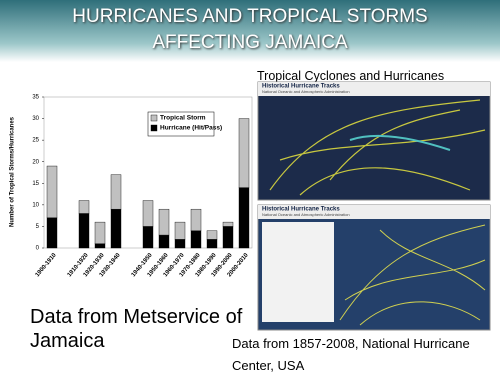 The image size is (500, 375). What do you see at coordinates (183, 118) in the screenshot?
I see `legend-label: Tropical Storm` at bounding box center [183, 118].